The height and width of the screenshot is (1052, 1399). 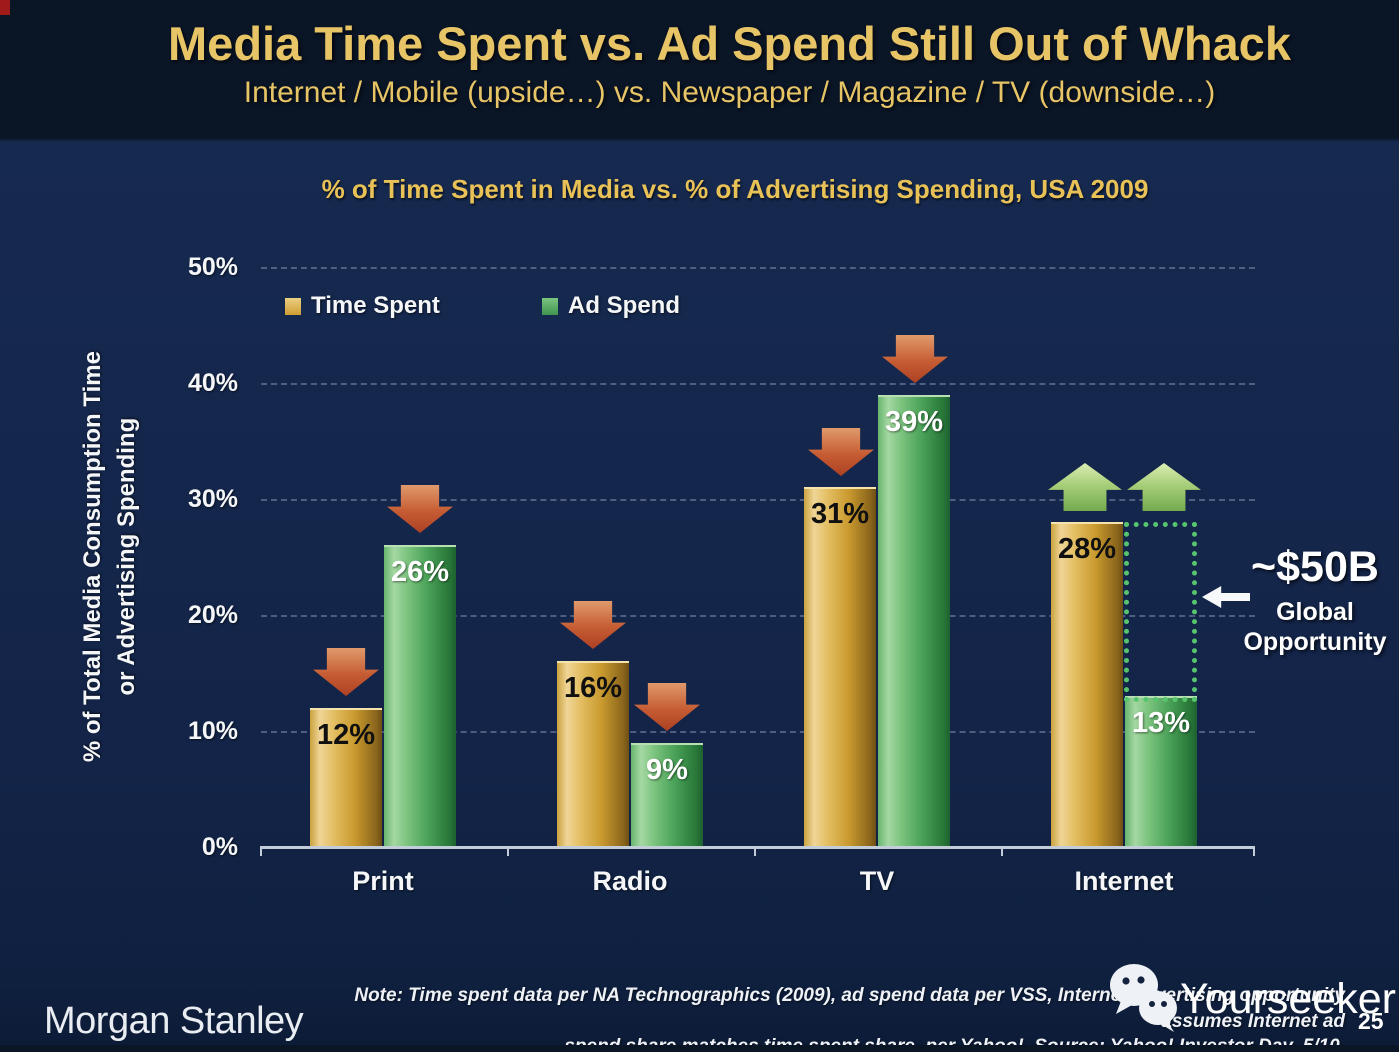 What do you see at coordinates (1288, 999) in the screenshot?
I see `watermark-text: Yourseeker` at bounding box center [1288, 999].